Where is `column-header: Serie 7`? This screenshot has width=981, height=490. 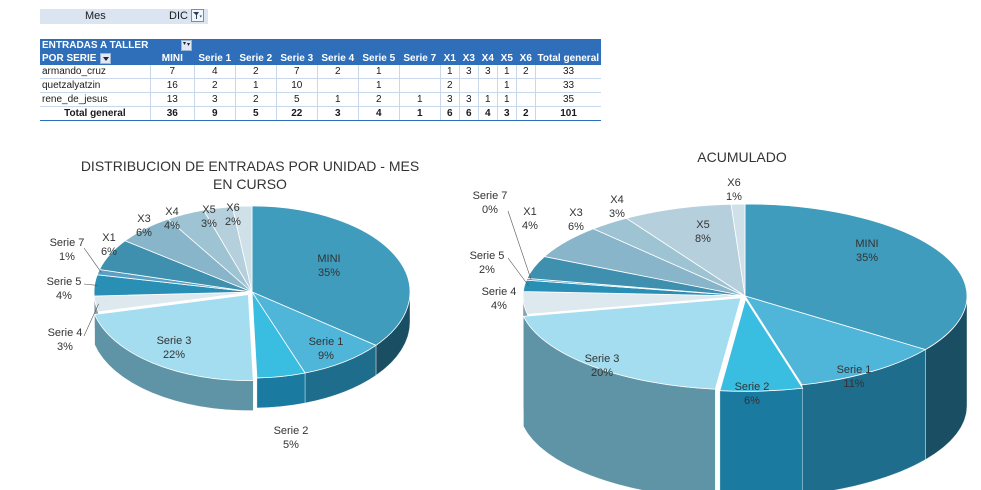 column-header: Serie 7 is located at coordinates (420, 58).